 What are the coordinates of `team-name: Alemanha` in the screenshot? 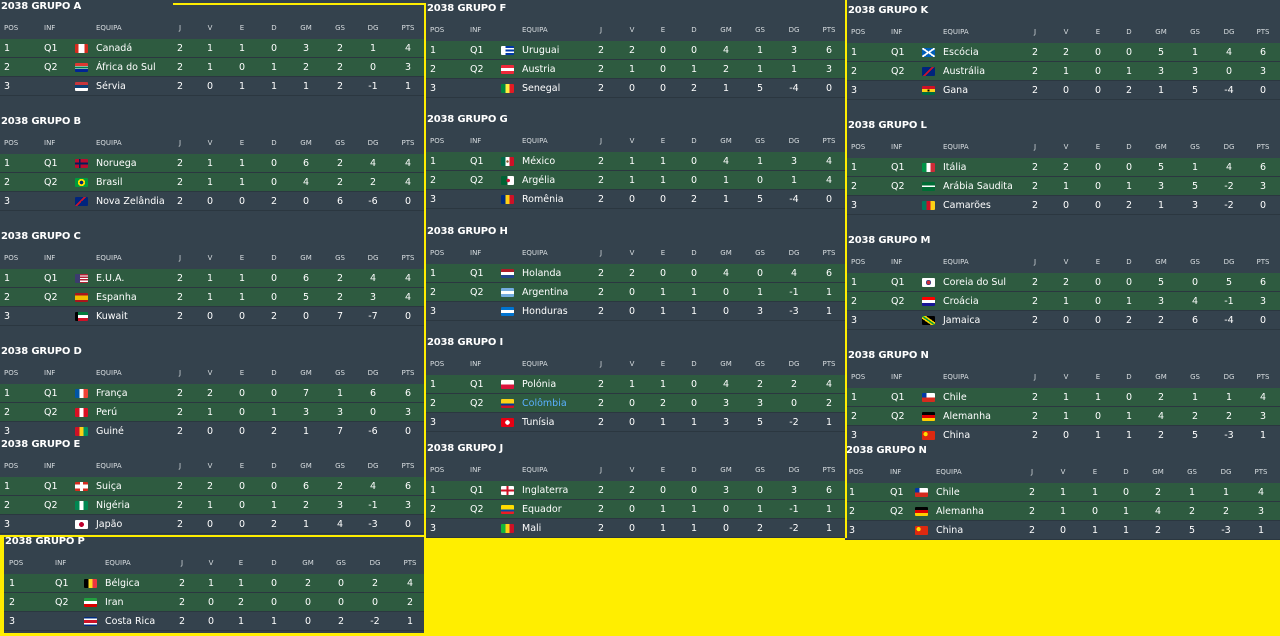 It's located at (967, 416).